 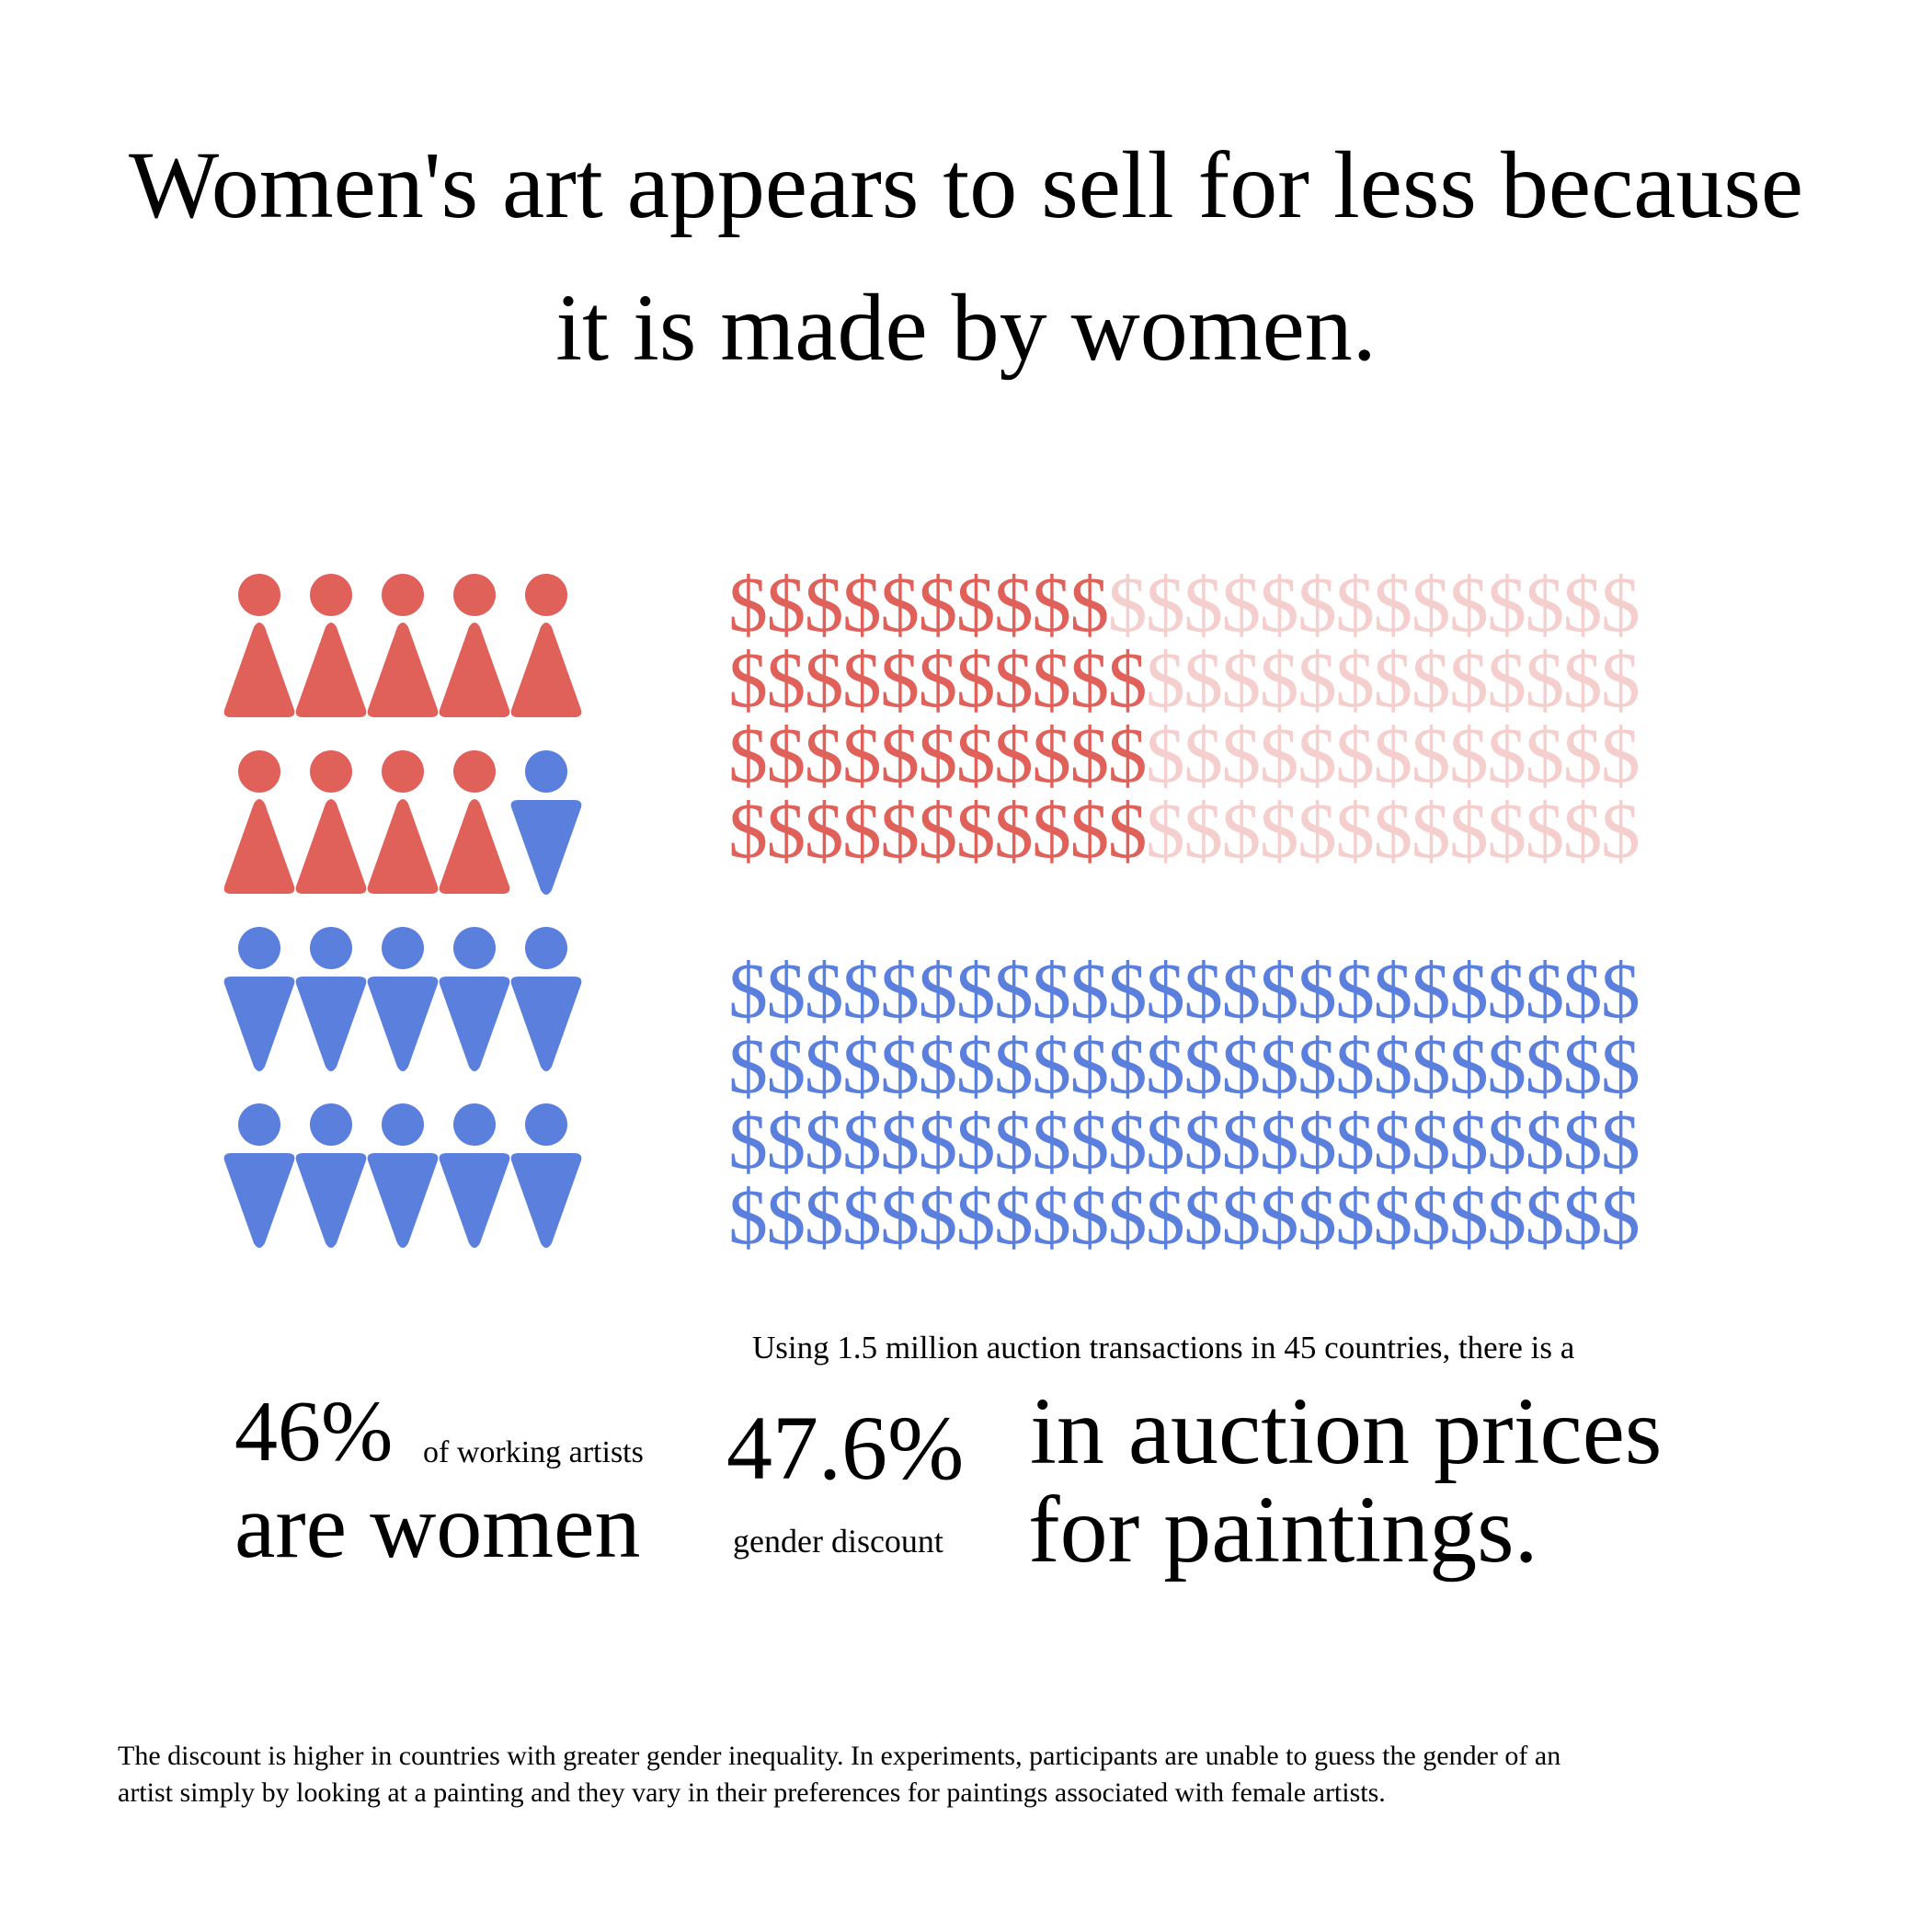 I want to click on people-pictogram-svg, so click(x=402, y=911).